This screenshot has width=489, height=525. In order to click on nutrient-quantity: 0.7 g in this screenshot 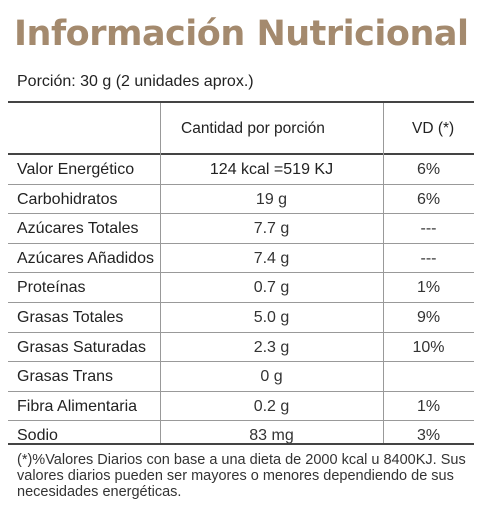, I will do `click(271, 288)`.